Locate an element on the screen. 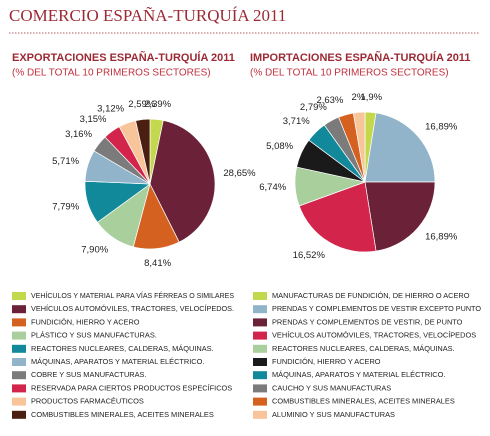 The image size is (490, 436). chart-title: EXPORTACIONES ESPAÑA-TURQUÍA 2011 is located at coordinates (123, 57).